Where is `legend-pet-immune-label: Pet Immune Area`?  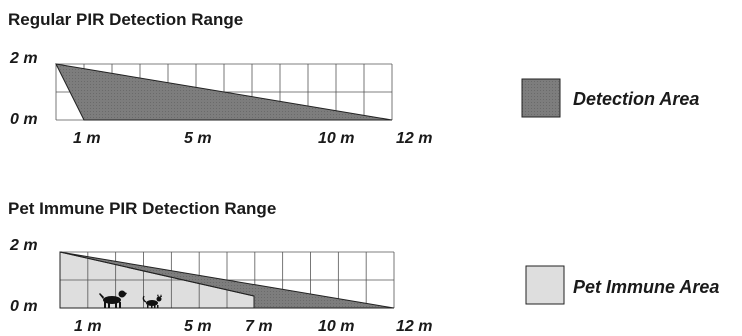
legend-pet-immune-label: Pet Immune Area is located at coordinates (646, 287).